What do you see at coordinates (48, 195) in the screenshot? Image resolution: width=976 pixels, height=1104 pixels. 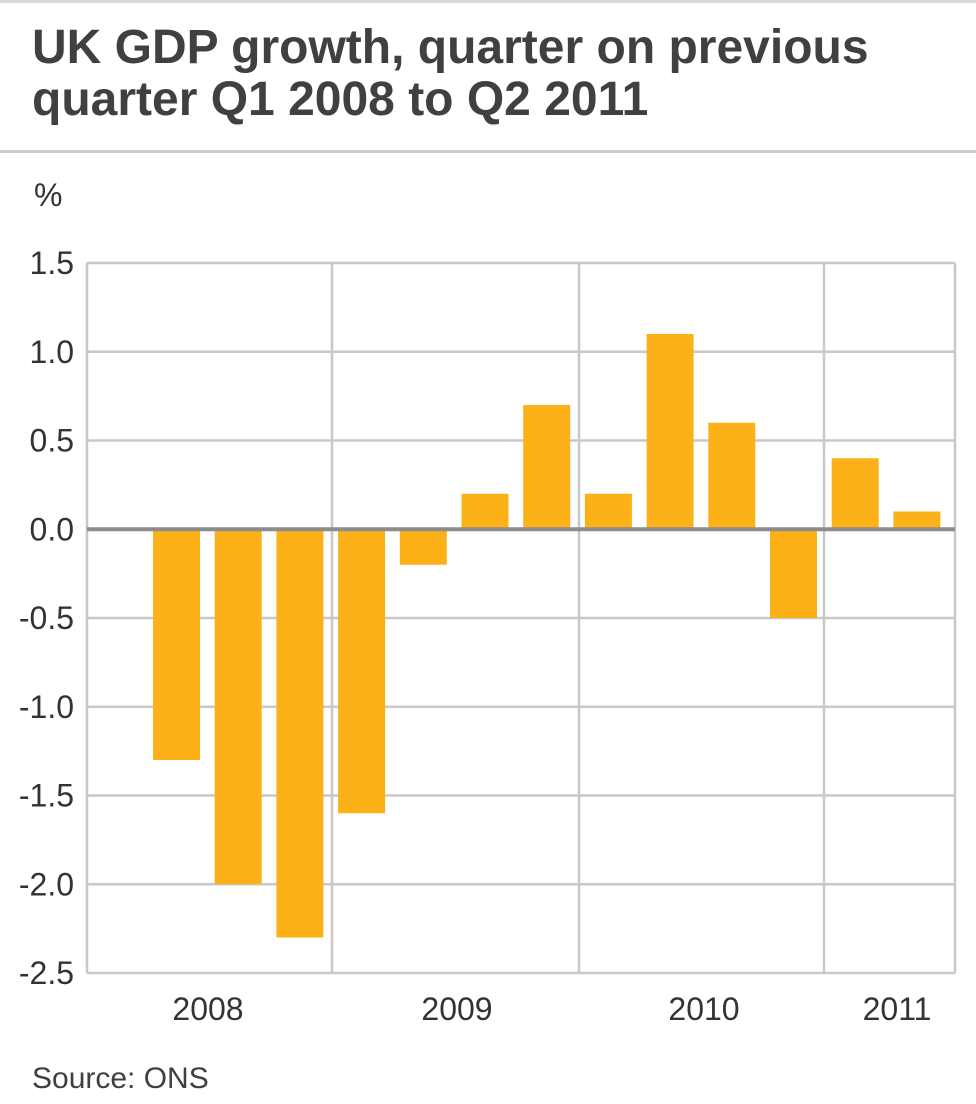 I see `y-axis-unit-label: %` at bounding box center [48, 195].